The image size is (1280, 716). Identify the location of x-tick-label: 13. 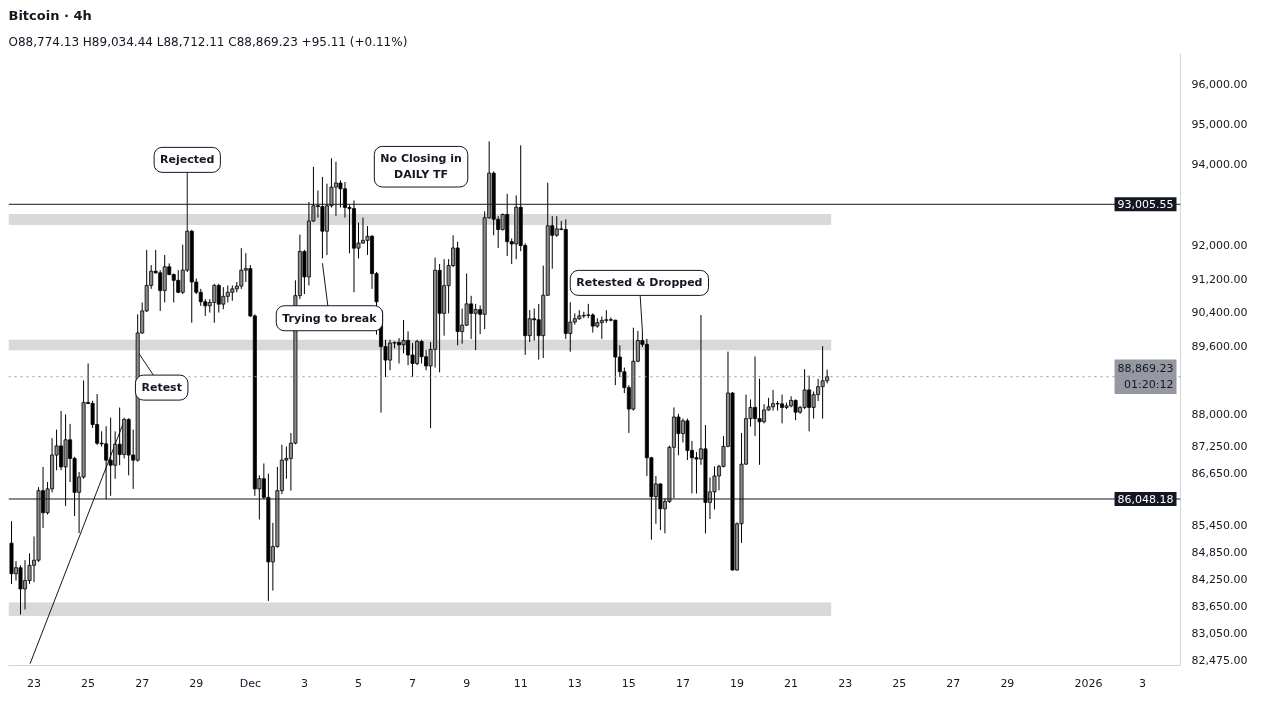
(574, 683).